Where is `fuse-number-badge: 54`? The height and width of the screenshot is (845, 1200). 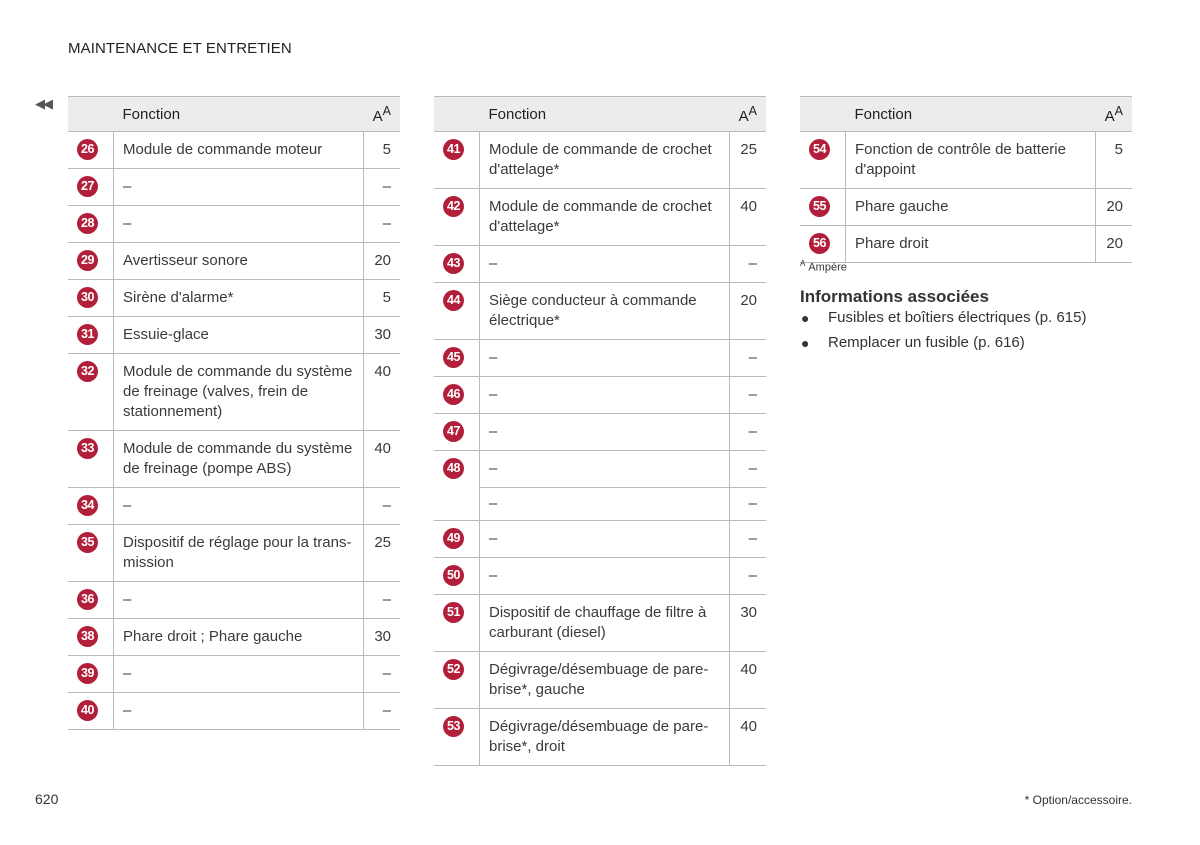 fuse-number-badge: 54 is located at coordinates (819, 149).